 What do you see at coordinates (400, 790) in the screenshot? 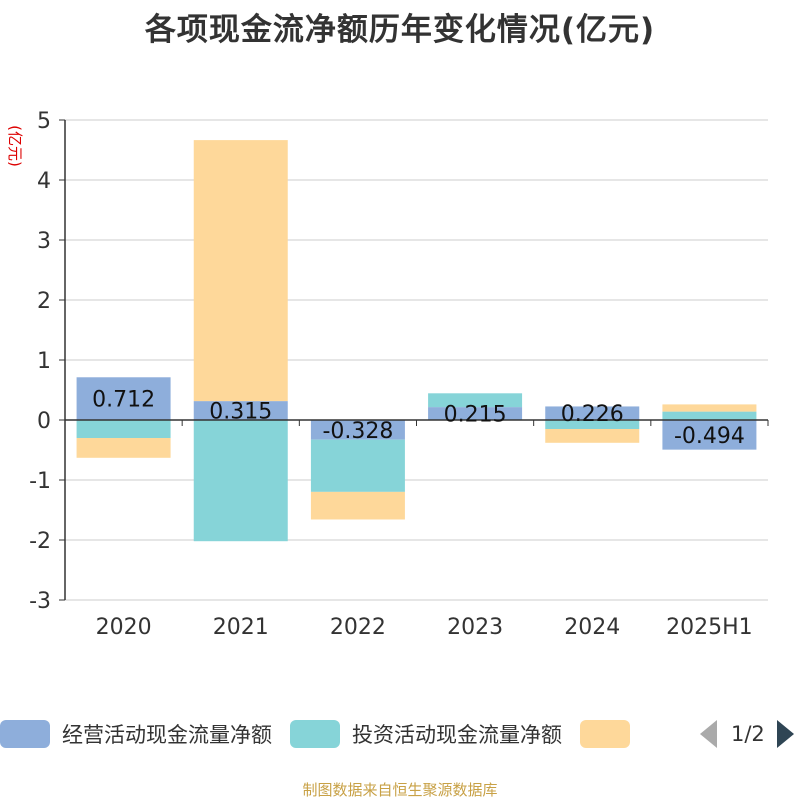
I see `source-note: 制图数据来自恒生聚源数据库` at bounding box center [400, 790].